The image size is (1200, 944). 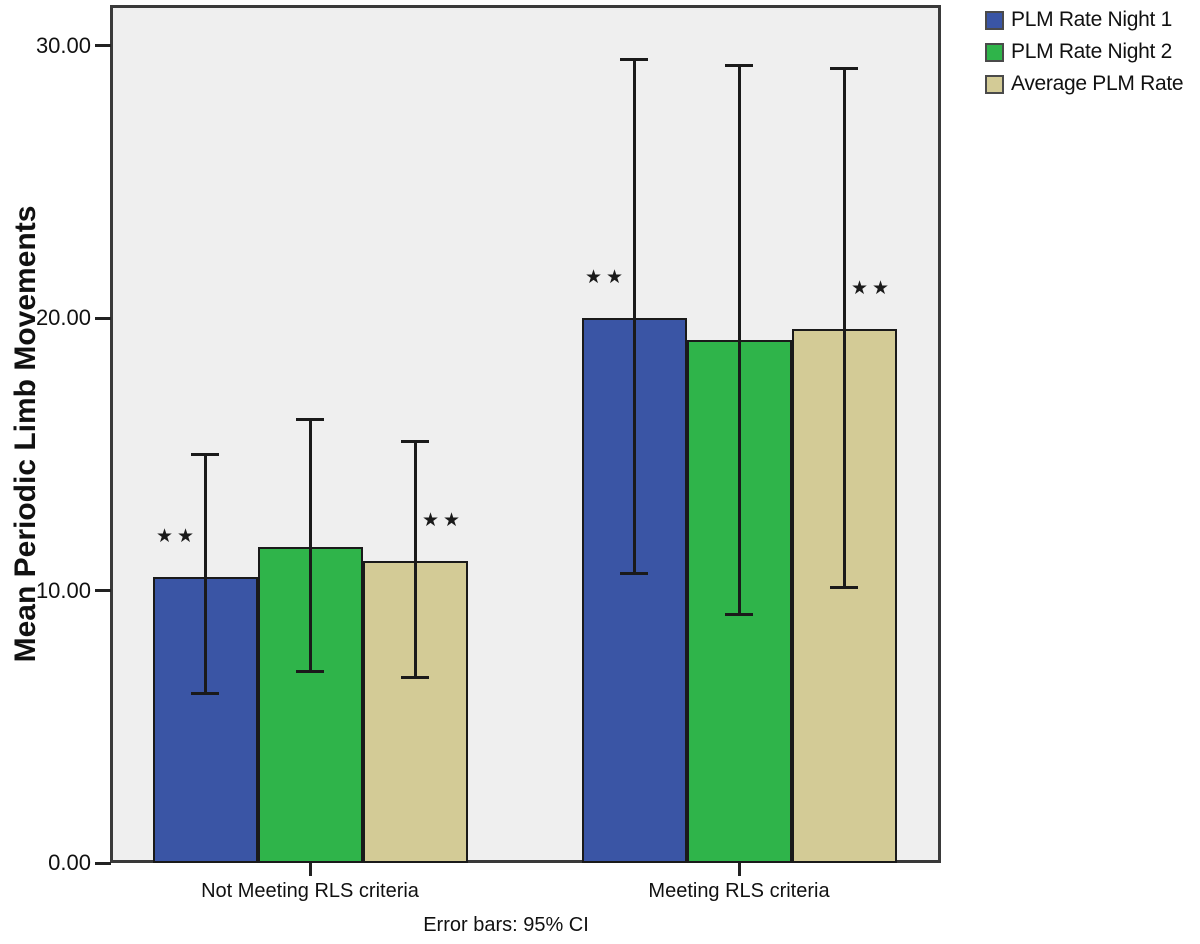 I want to click on legend-item: PLM Rate Night 2, so click(x=1084, y=52).